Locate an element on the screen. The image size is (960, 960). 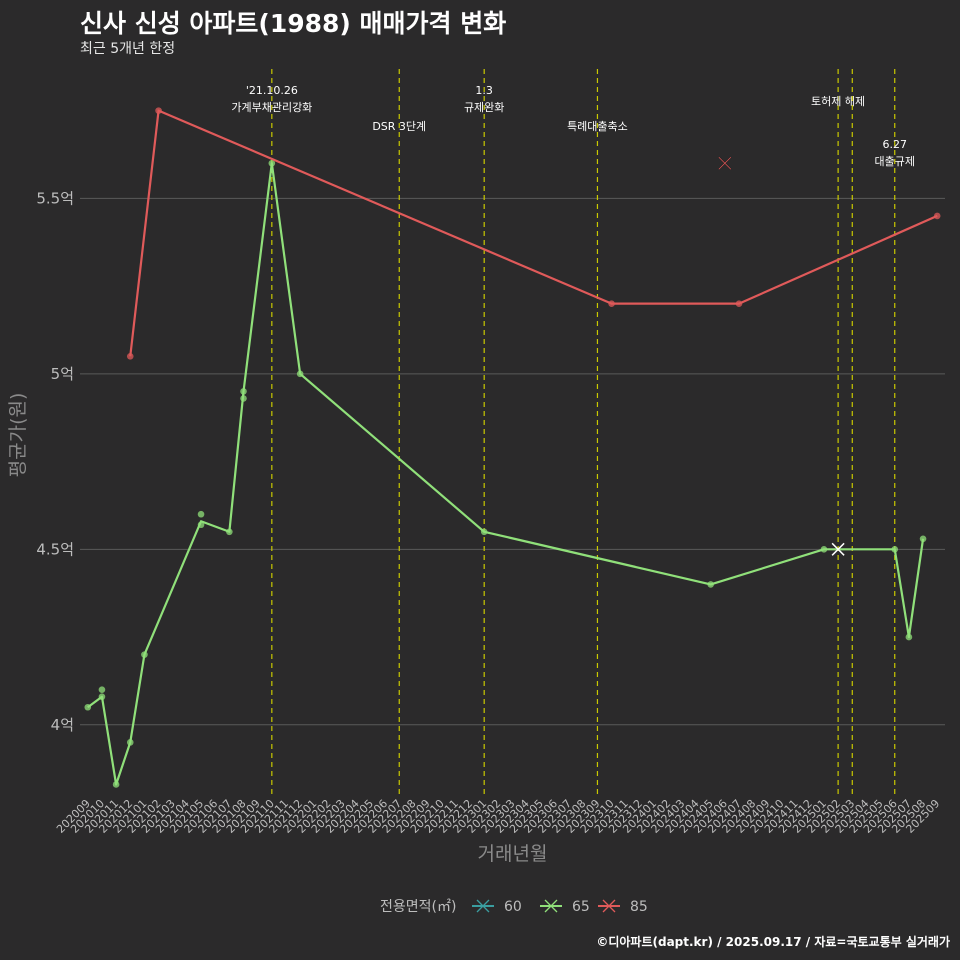
chart-title: 신사 신성 아파트(1988) 매매가격 변화 is located at coordinates (293, 23).